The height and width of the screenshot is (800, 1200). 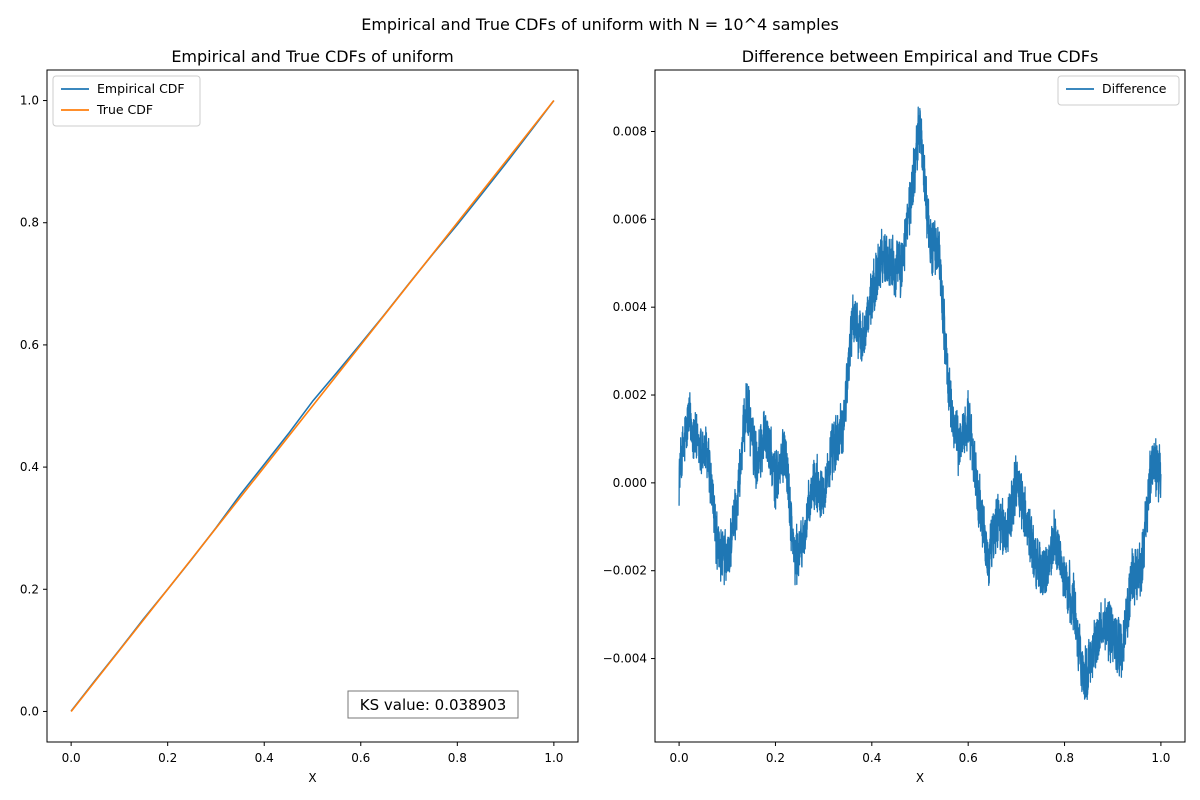 What do you see at coordinates (625, 659) in the screenshot?
I see `y-tick-label: −0.004` at bounding box center [625, 659].